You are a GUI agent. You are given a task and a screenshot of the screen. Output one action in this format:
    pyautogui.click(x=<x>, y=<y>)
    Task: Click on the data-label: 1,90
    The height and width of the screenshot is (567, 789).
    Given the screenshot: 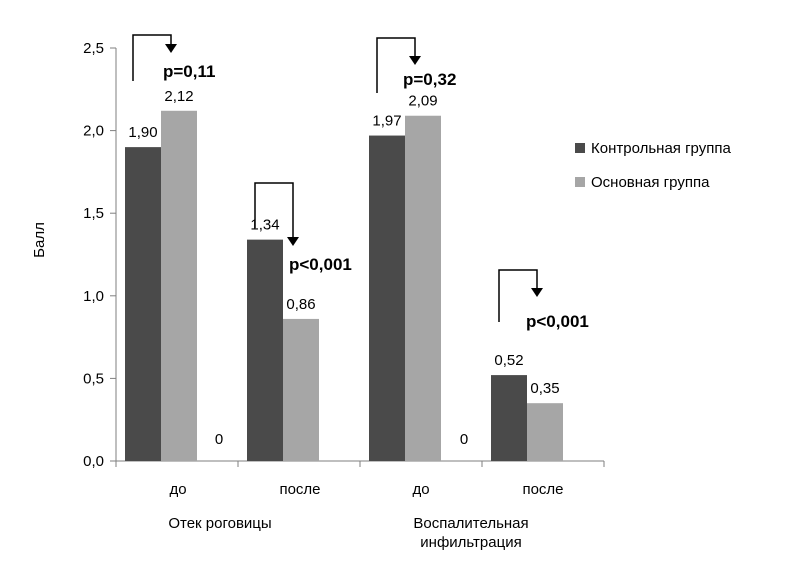 What is the action you would take?
    pyautogui.click(x=142, y=132)
    